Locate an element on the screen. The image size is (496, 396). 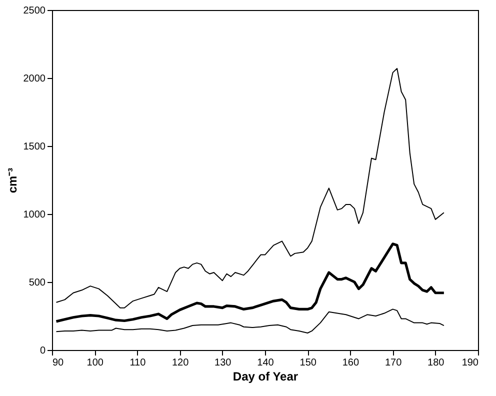
x-tick-label: 160 is located at coordinates (351, 363).